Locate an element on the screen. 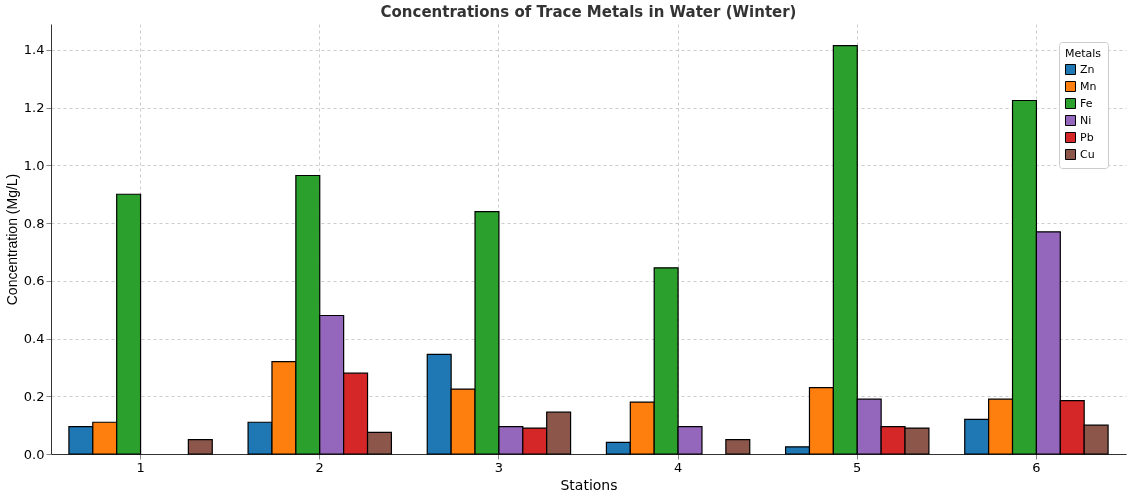  legend-label: Pb is located at coordinates (1087, 137).